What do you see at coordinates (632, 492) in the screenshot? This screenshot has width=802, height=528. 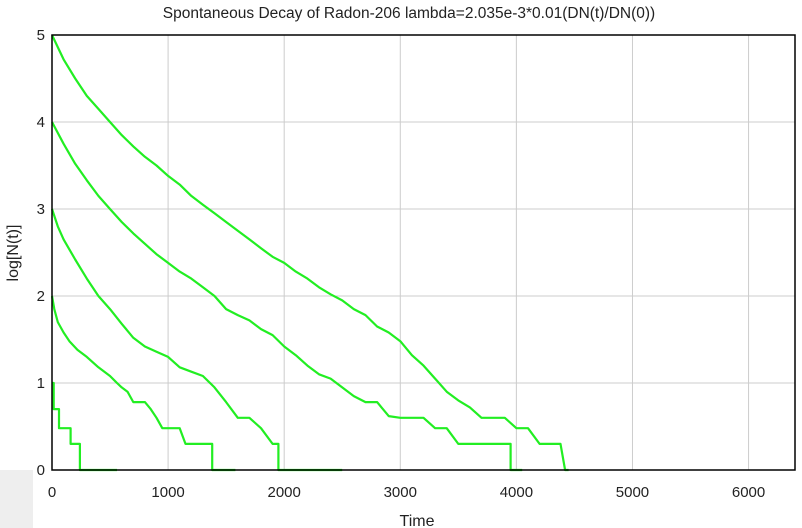 I see `x-tick-label: 5000` at bounding box center [632, 492].